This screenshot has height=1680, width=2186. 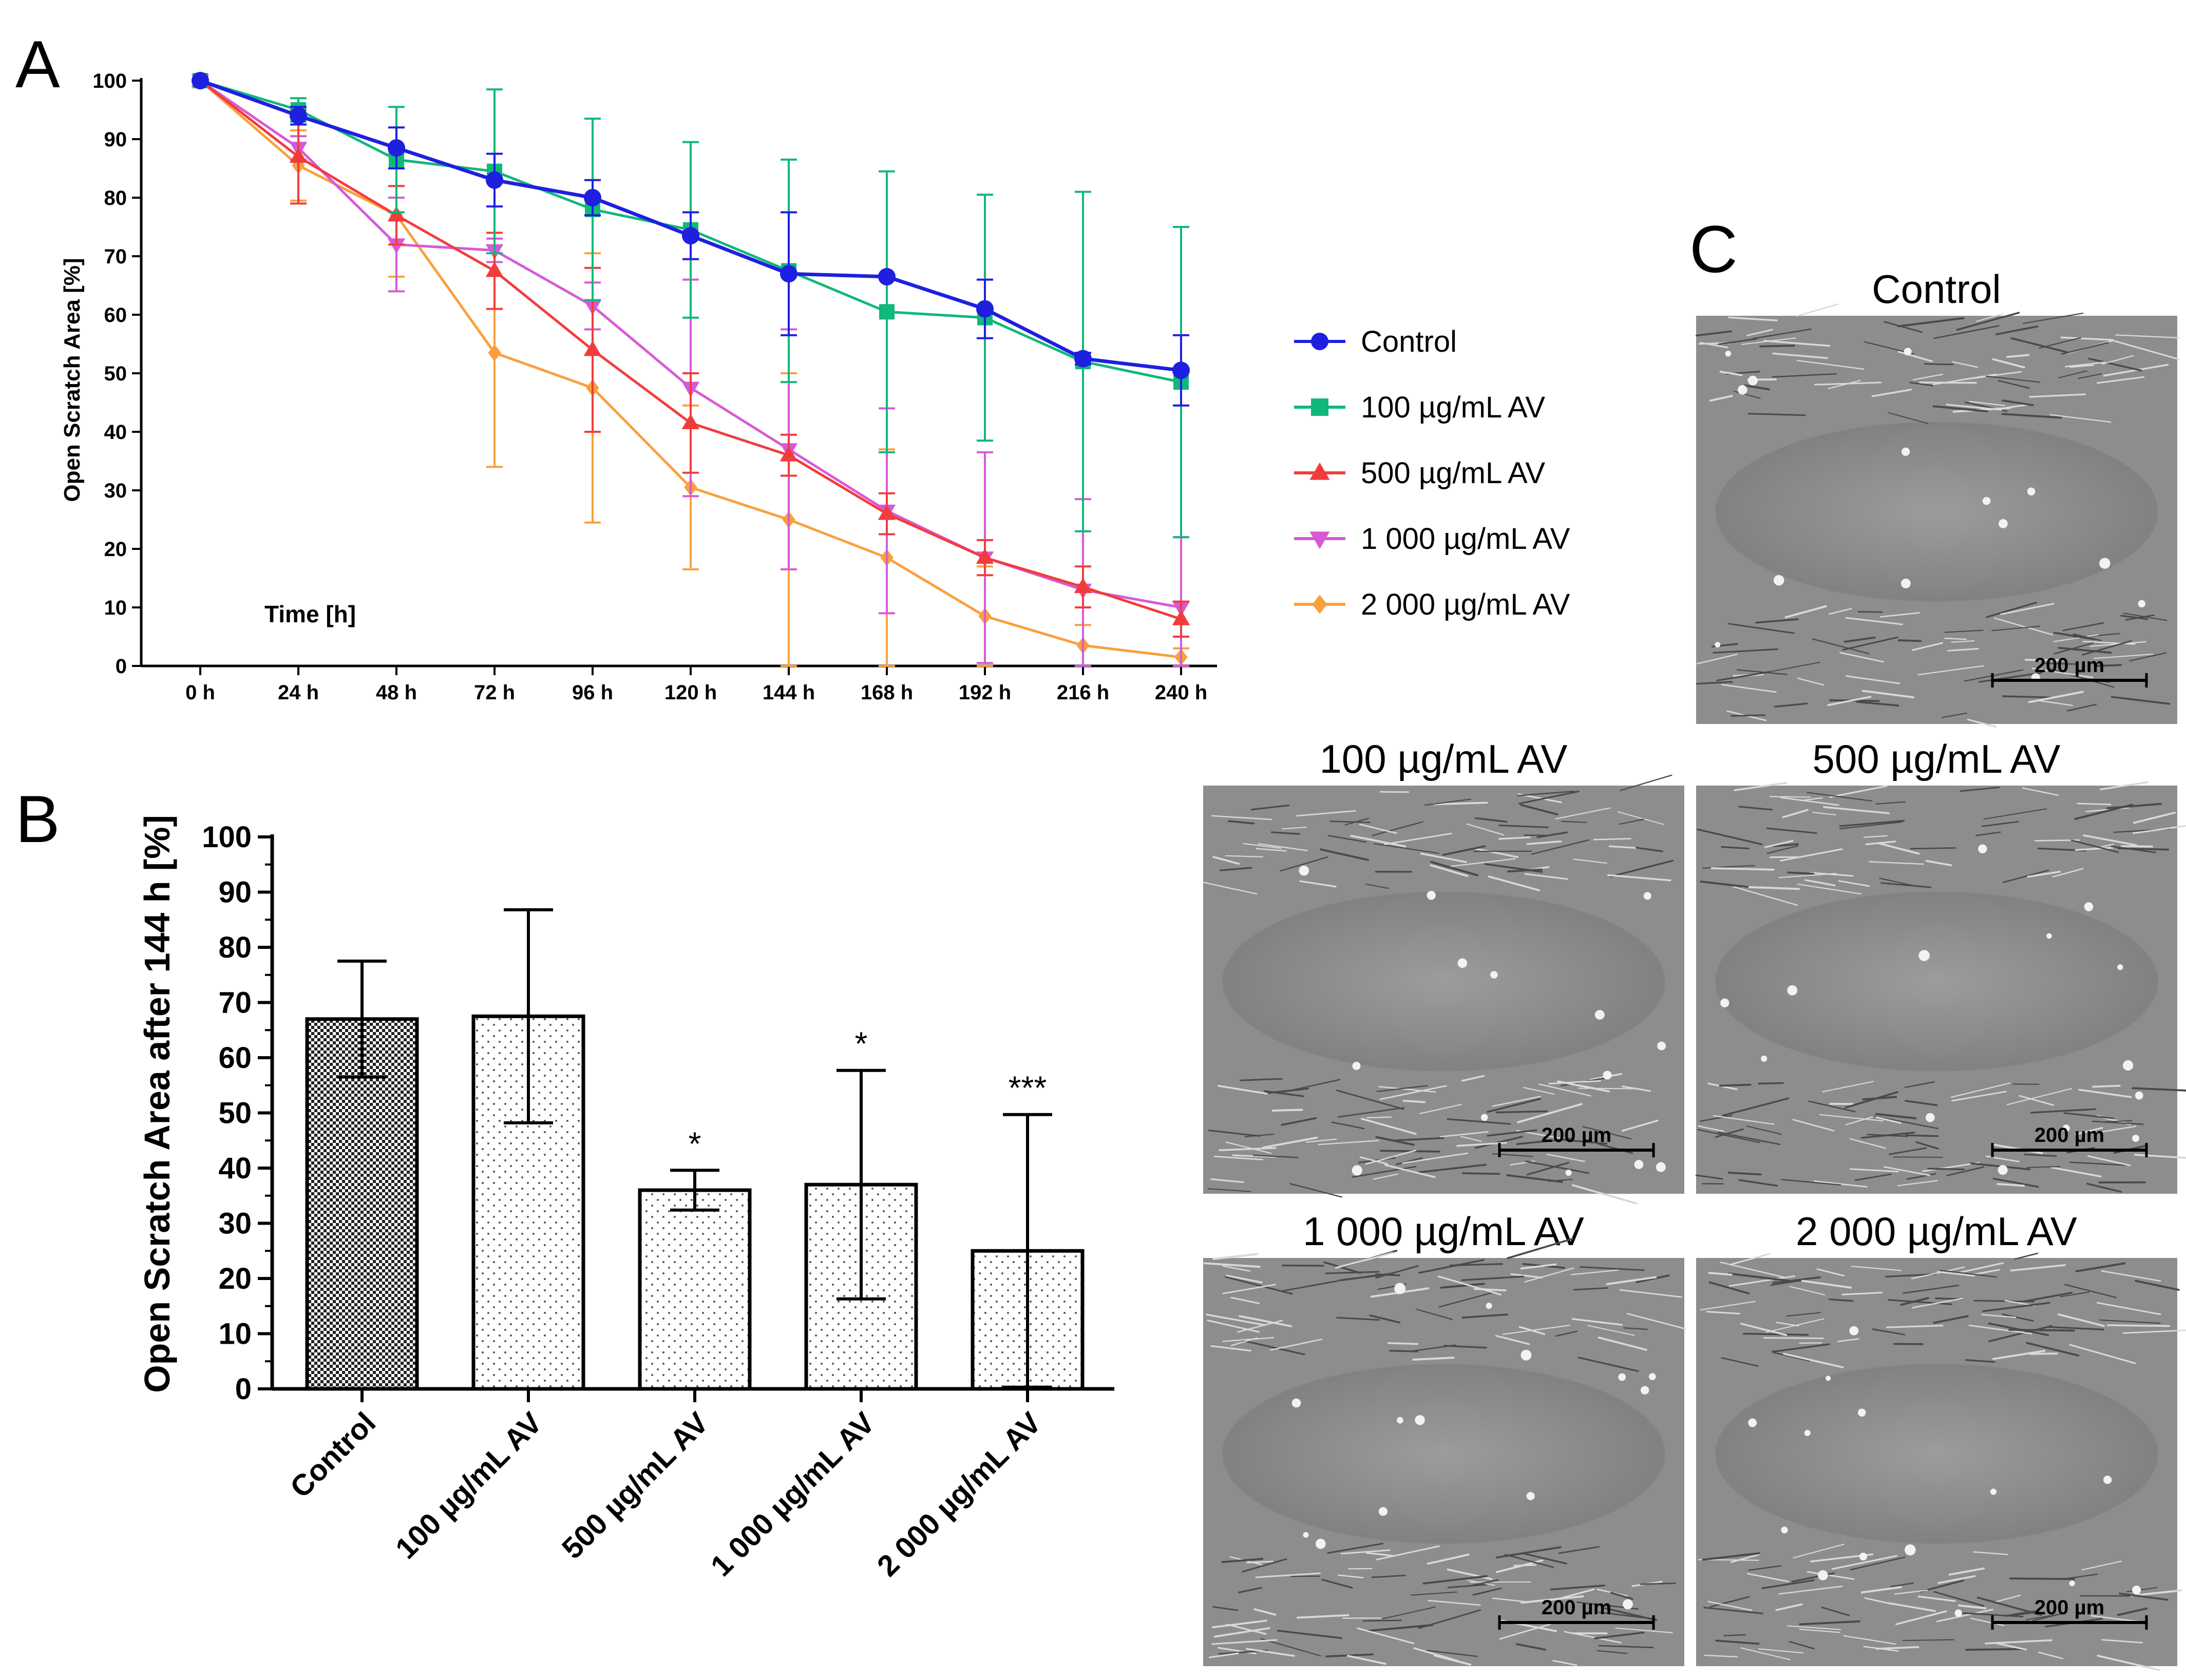 What do you see at coordinates (1938, 497) in the screenshot?
I see `micrograph: Control 200 µm` at bounding box center [1938, 497].